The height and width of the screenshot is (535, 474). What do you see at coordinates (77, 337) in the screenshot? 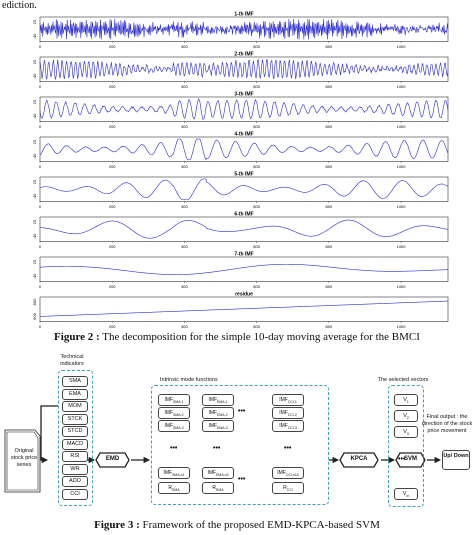
I see `figure-2-label: Figure 2 :` at bounding box center [77, 337].